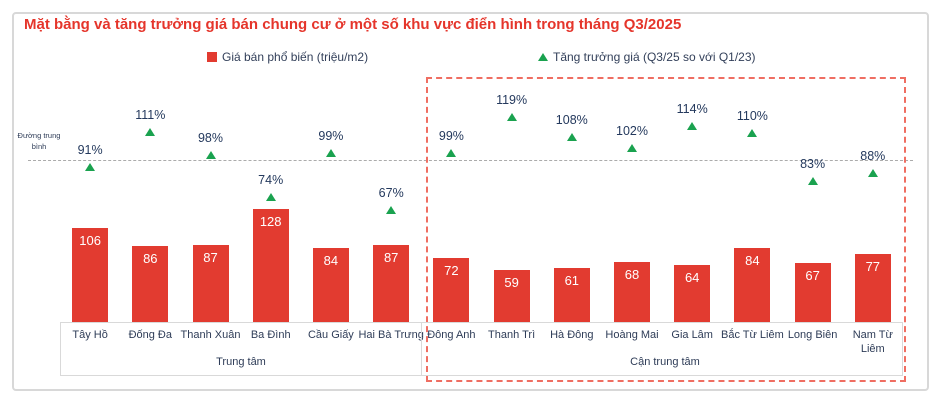 The height and width of the screenshot is (403, 944). I want to click on growth-value-label: 67%, so click(391, 192).